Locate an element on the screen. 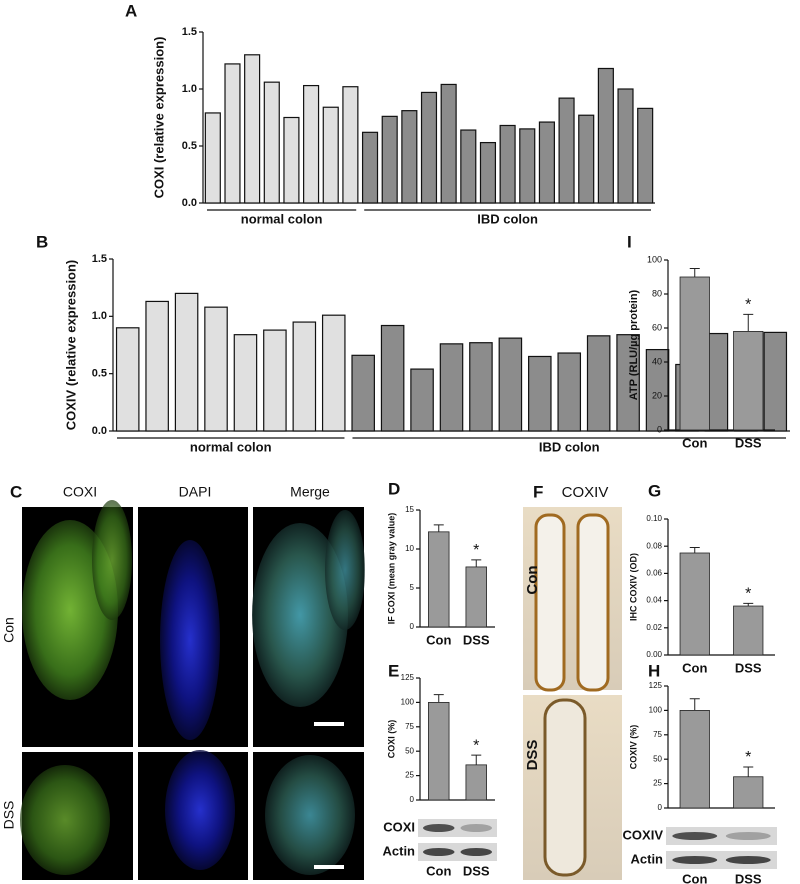  panel-label: H is located at coordinates (654, 670).